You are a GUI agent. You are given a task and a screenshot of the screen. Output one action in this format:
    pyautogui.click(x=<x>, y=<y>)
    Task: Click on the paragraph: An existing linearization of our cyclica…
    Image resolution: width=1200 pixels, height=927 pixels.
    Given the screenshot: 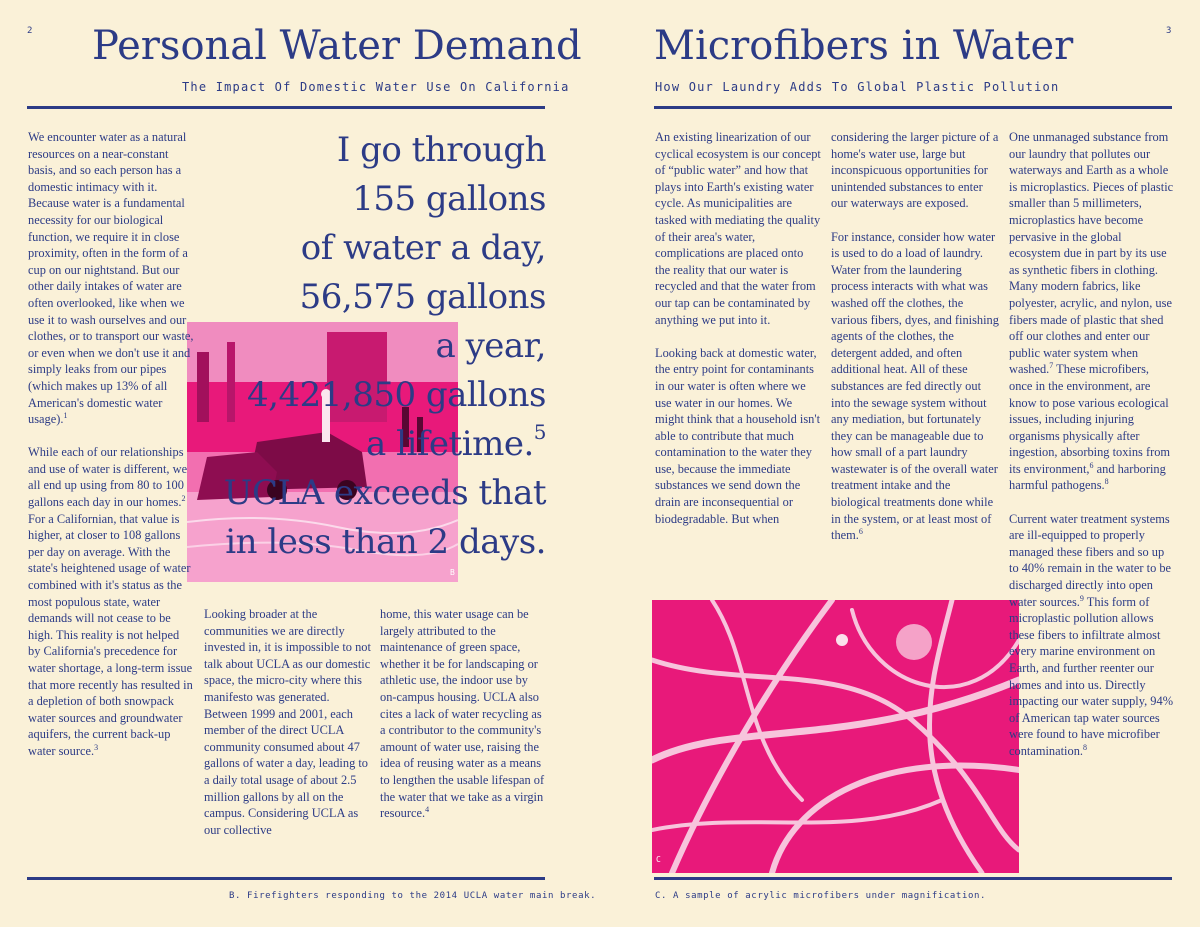 What is the action you would take?
    pyautogui.click(x=738, y=228)
    